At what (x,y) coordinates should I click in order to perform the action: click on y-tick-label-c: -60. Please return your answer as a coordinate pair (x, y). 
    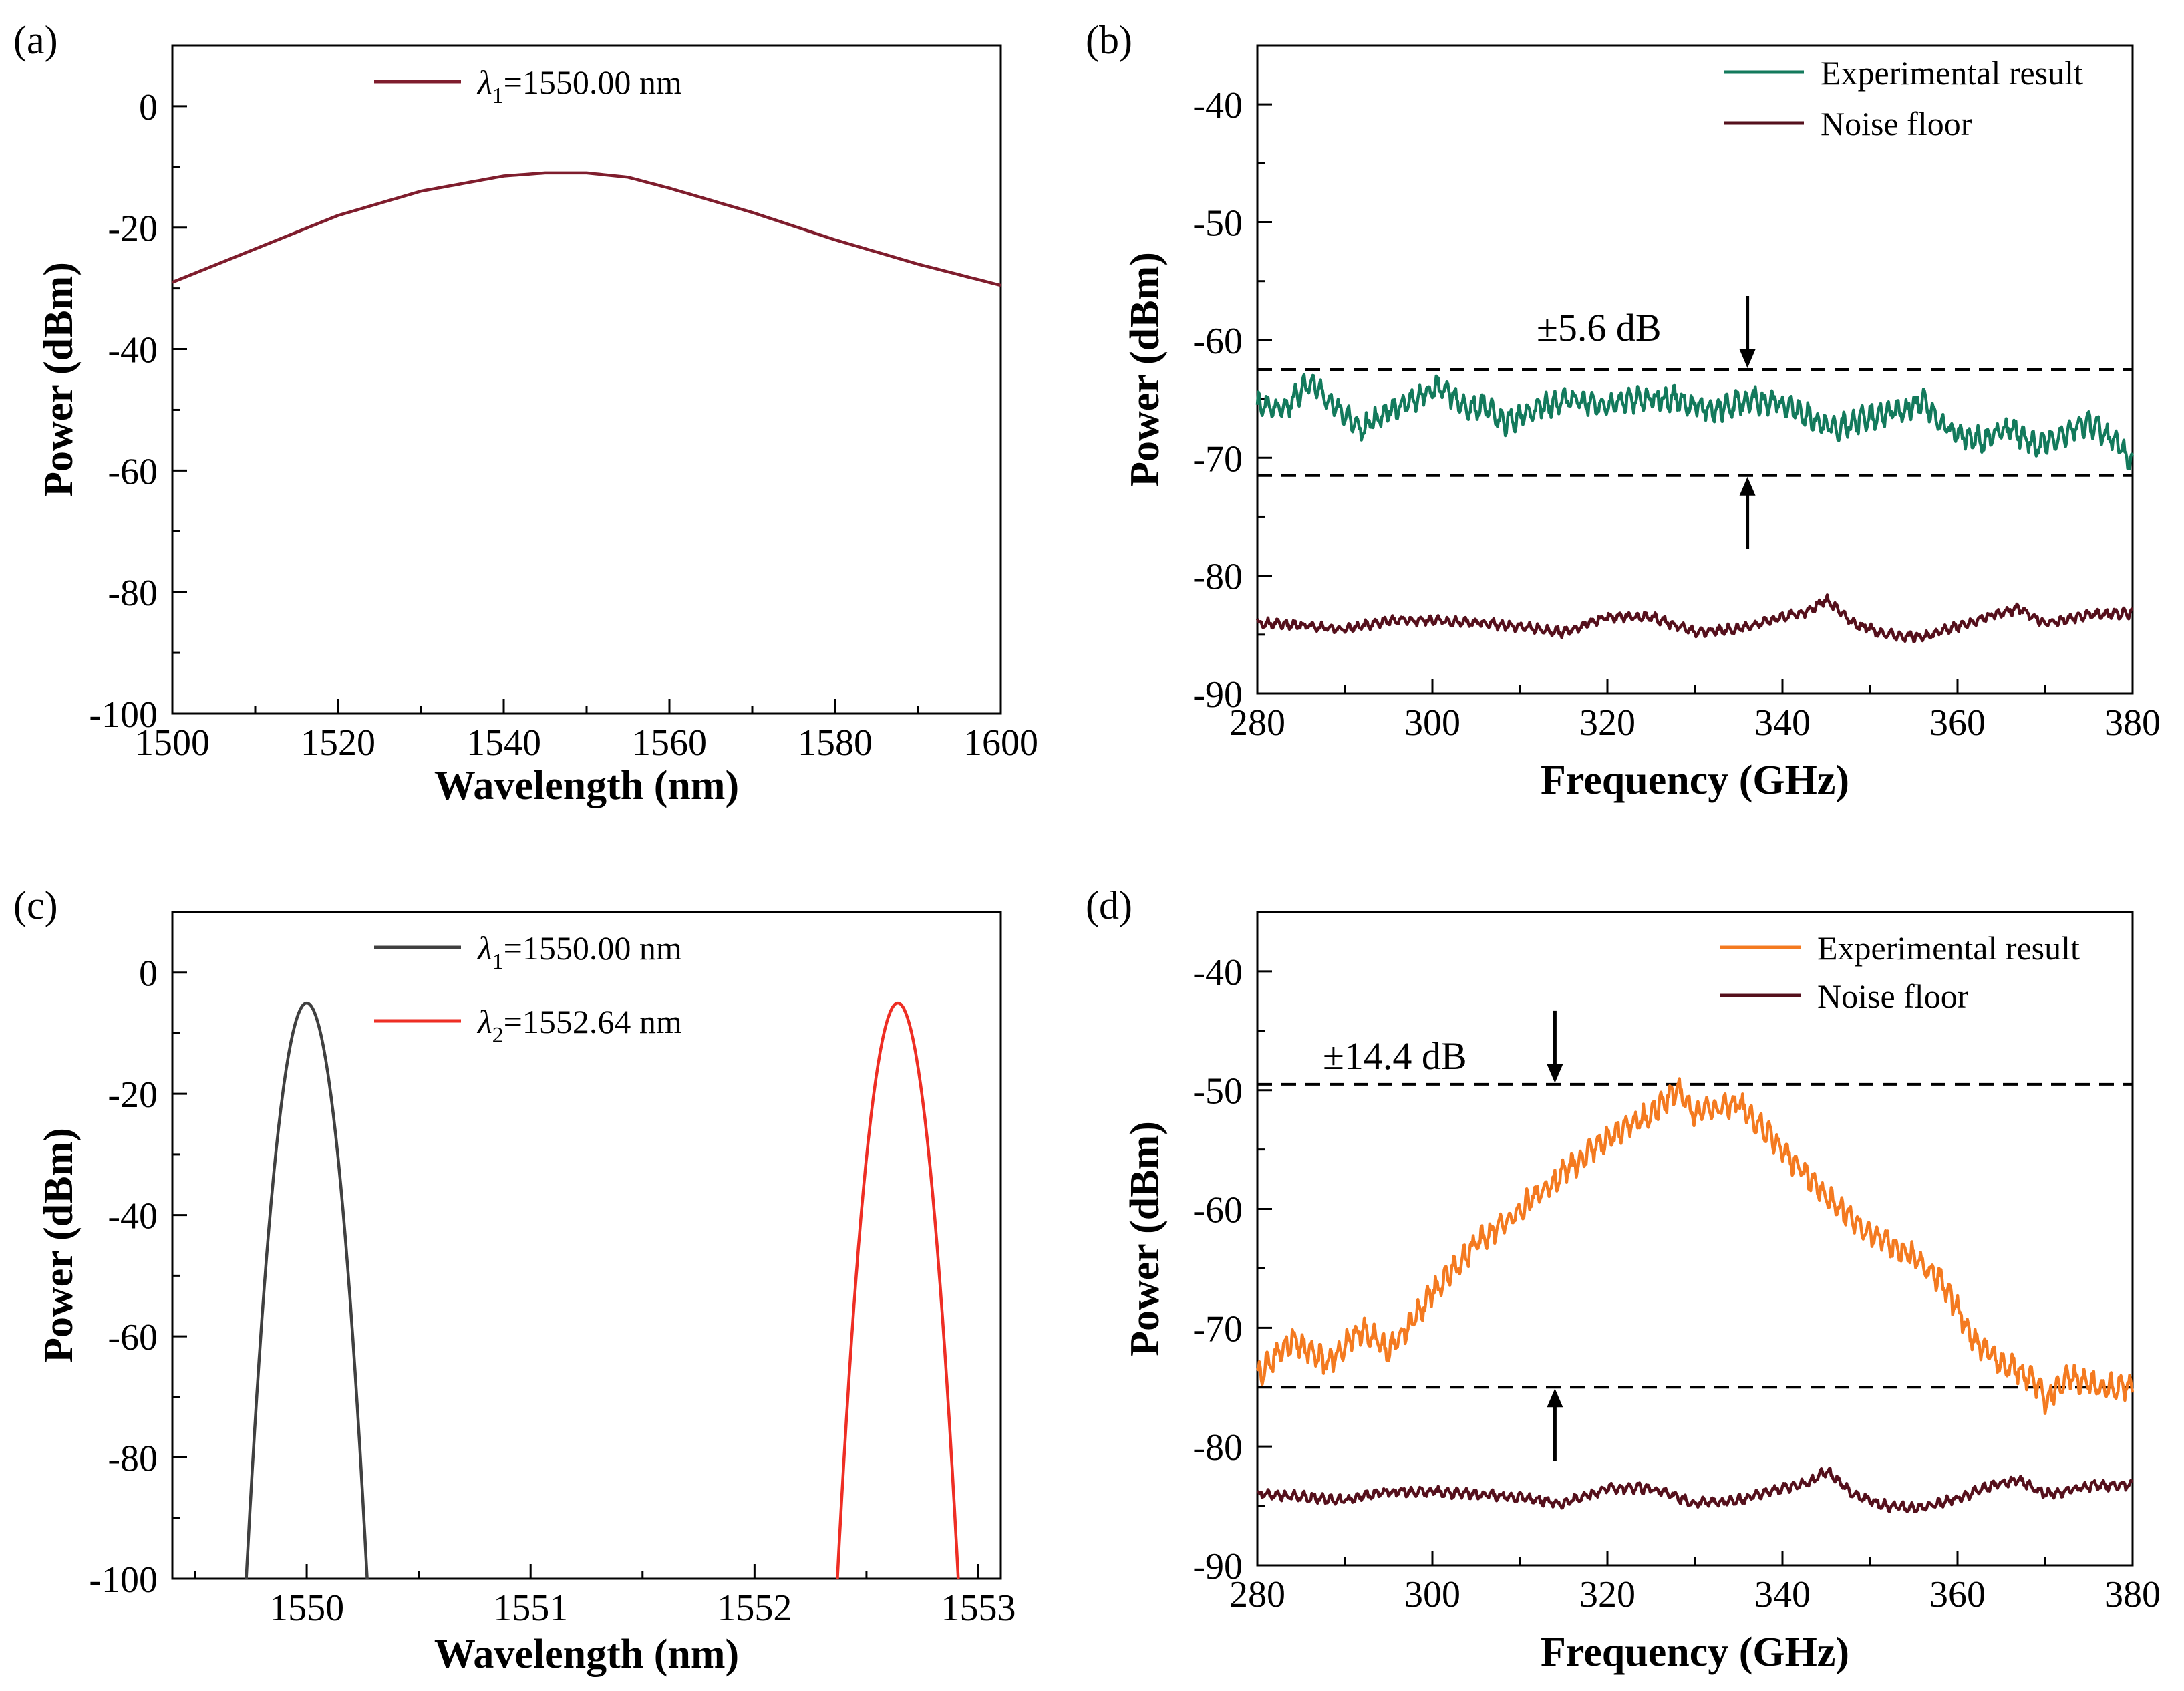
    Looking at the image, I should click on (133, 1337).